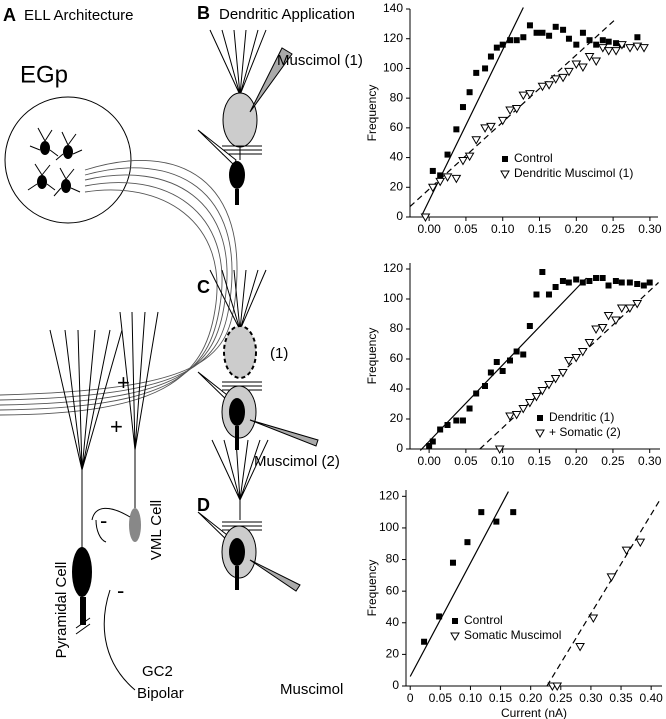 The image size is (666, 719). I want to click on x-tick-label: 0.05, so click(466, 461).